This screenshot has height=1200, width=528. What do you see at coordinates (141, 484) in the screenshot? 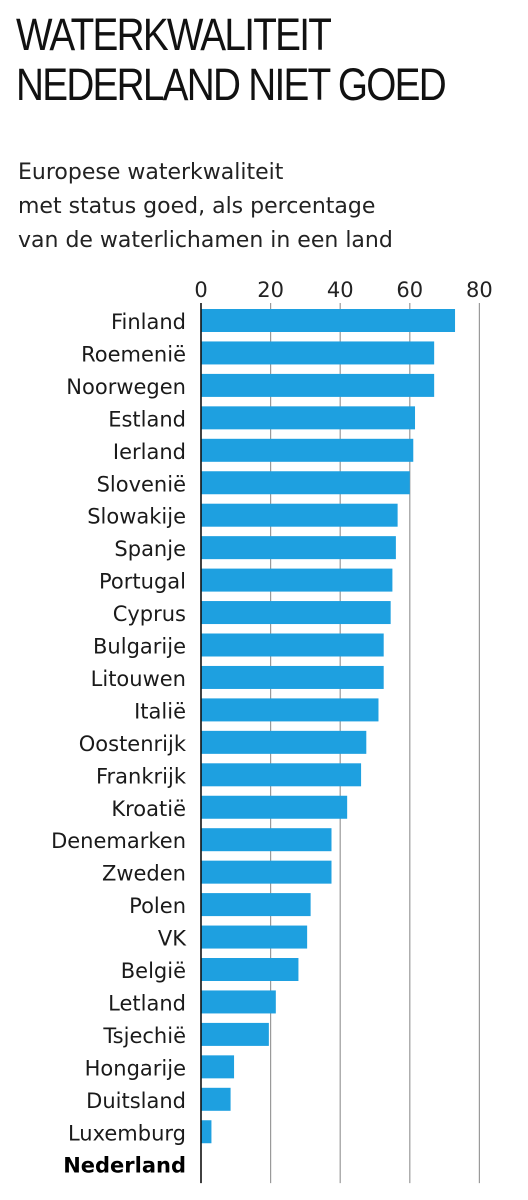
I see `category-label-5: Slovenië` at bounding box center [141, 484].